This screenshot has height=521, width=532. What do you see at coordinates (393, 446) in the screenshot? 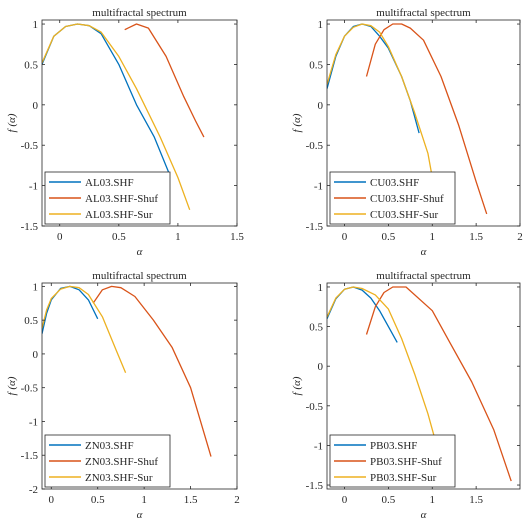
I see `legend-label-1: PB03.SHF` at bounding box center [393, 446].